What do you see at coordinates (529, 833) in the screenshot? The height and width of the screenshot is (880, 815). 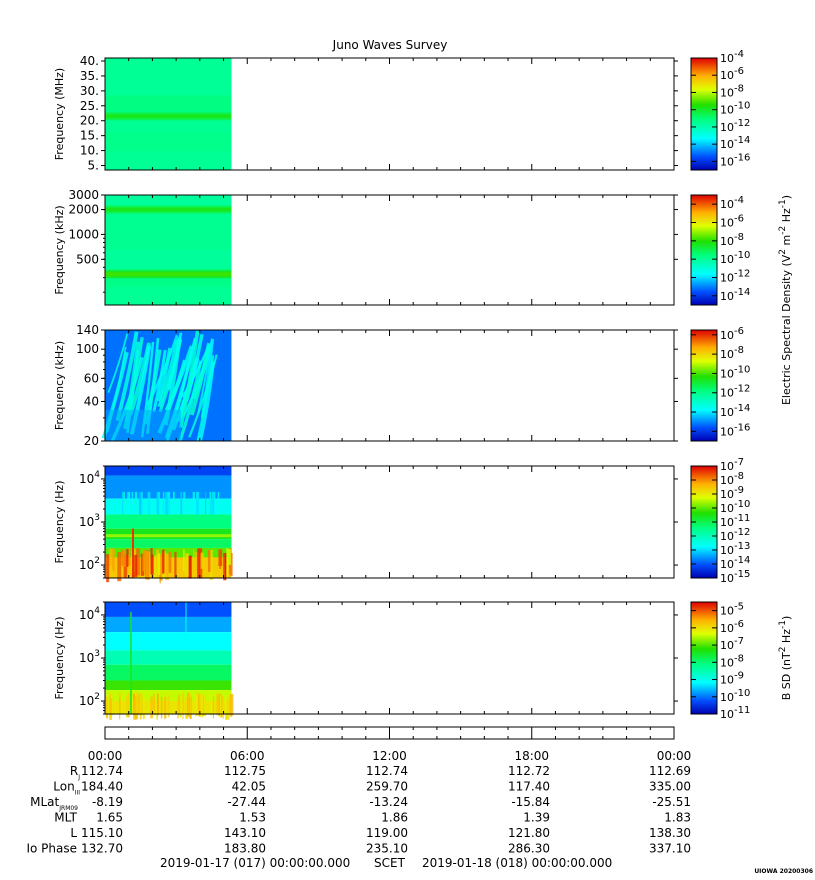 I see `ephemeris-value: 121.80` at bounding box center [529, 833].